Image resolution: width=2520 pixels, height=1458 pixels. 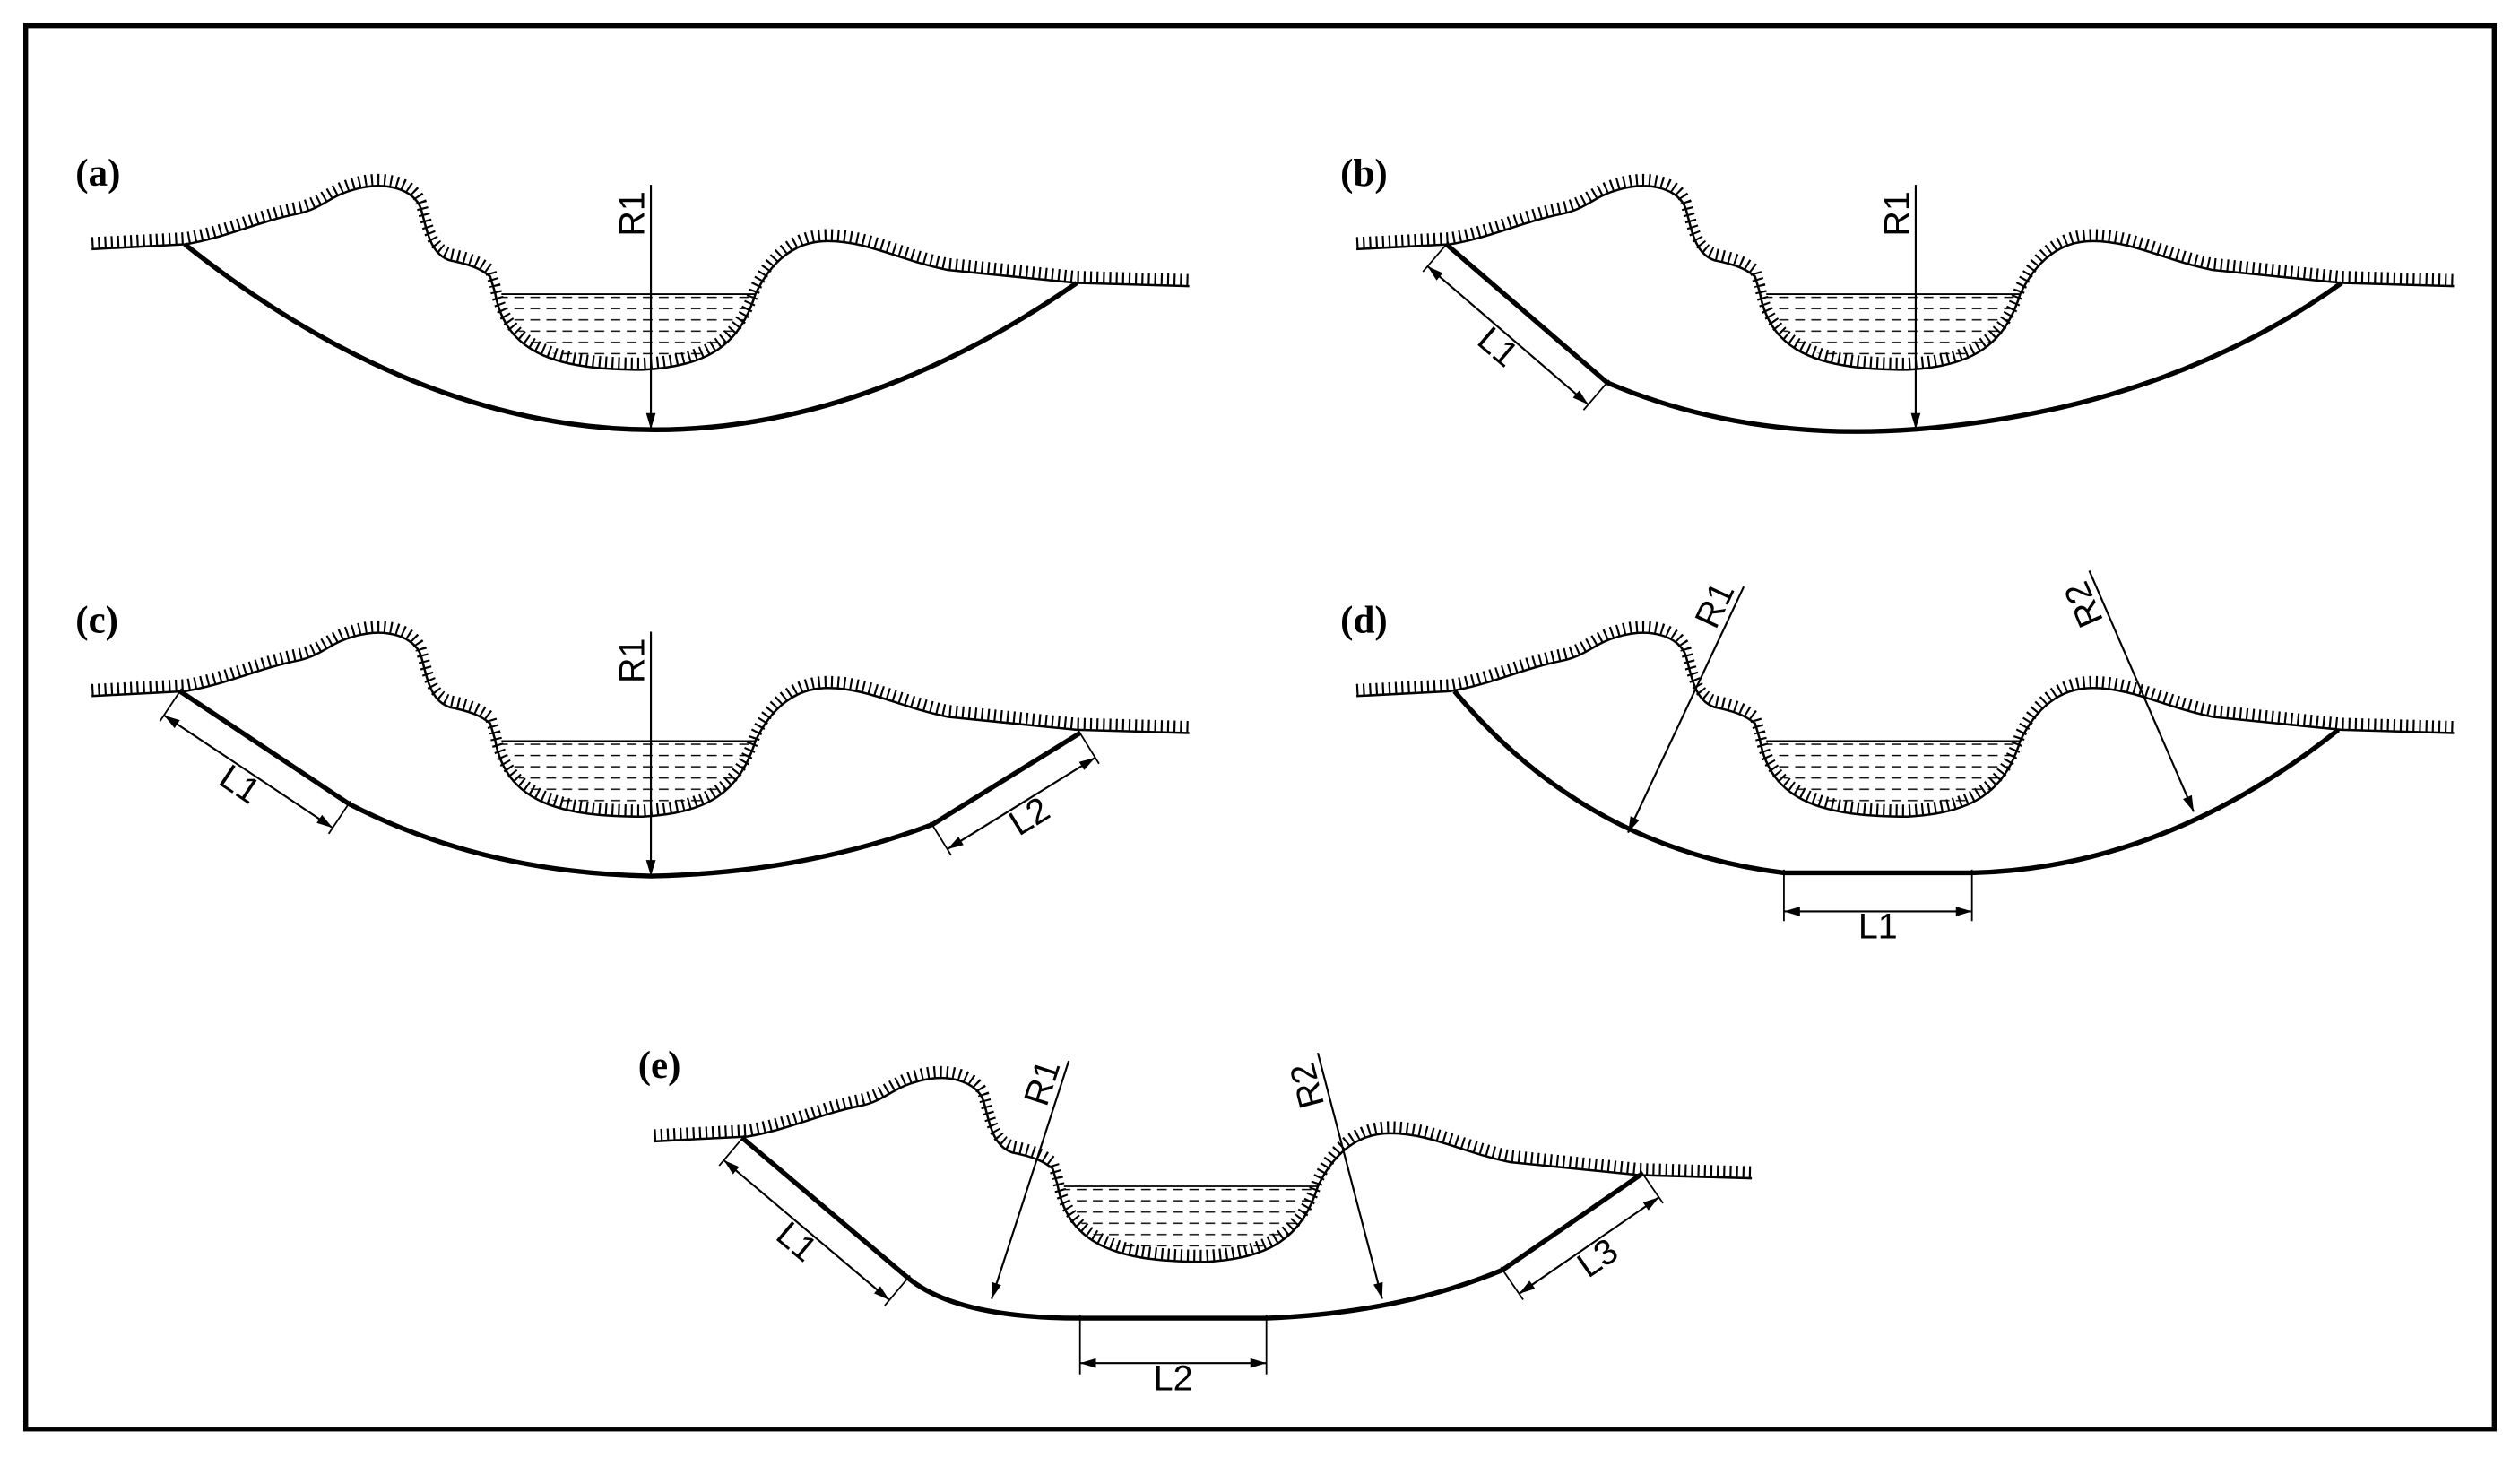 What do you see at coordinates (1364, 173) in the screenshot?
I see `panel-label: (b)` at bounding box center [1364, 173].